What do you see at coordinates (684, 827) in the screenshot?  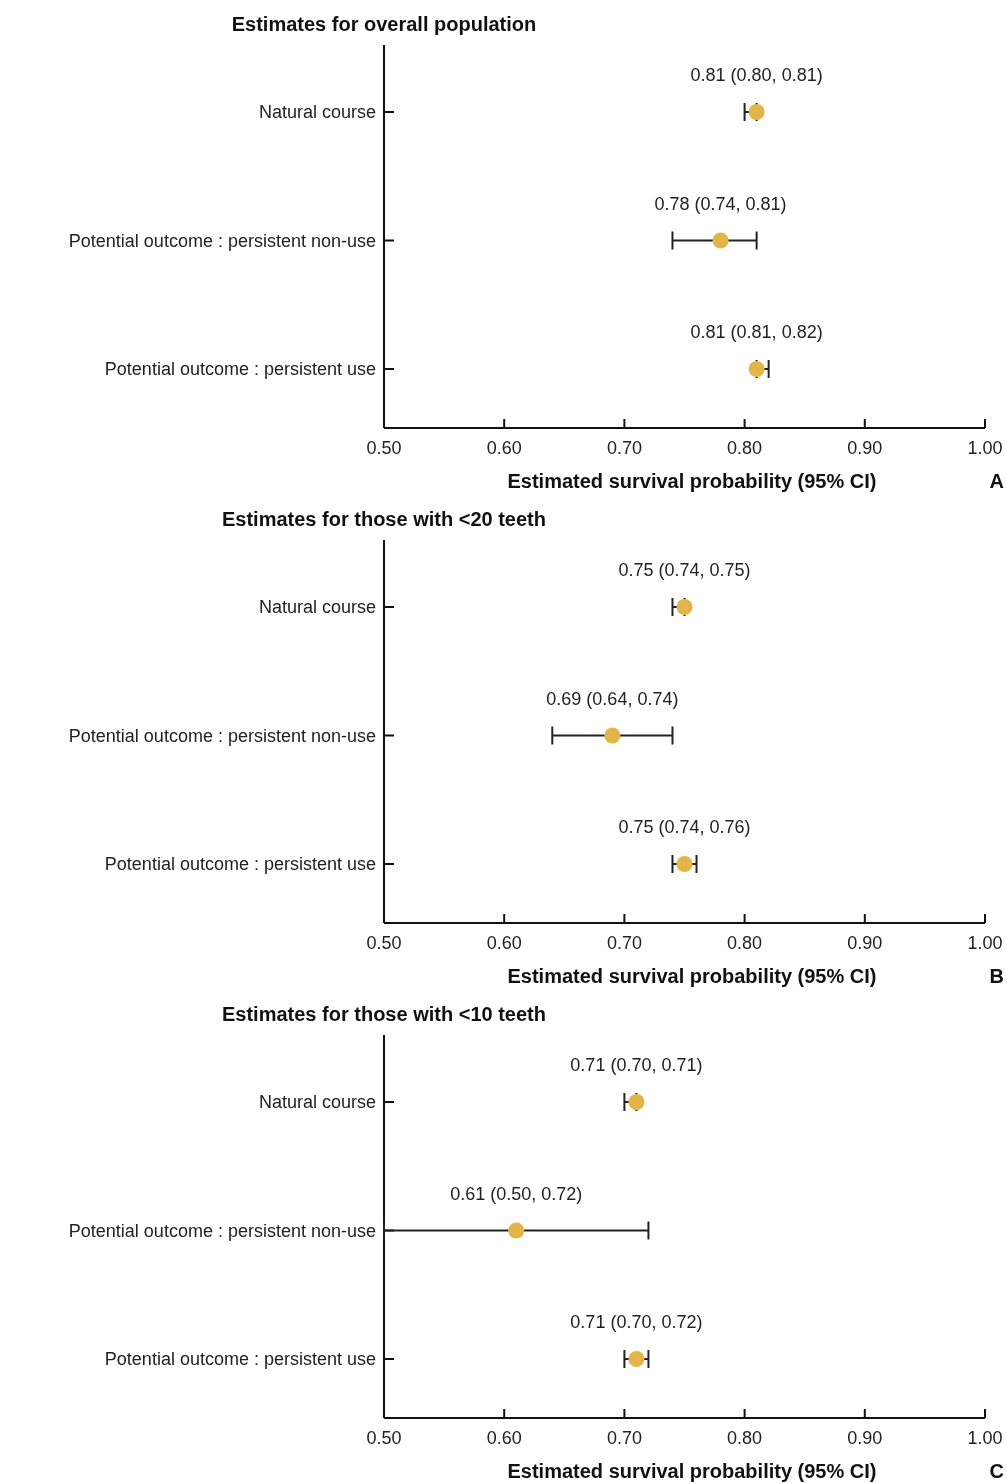 I see `data-label: 0.75 (0.74, 0.76)` at bounding box center [684, 827].